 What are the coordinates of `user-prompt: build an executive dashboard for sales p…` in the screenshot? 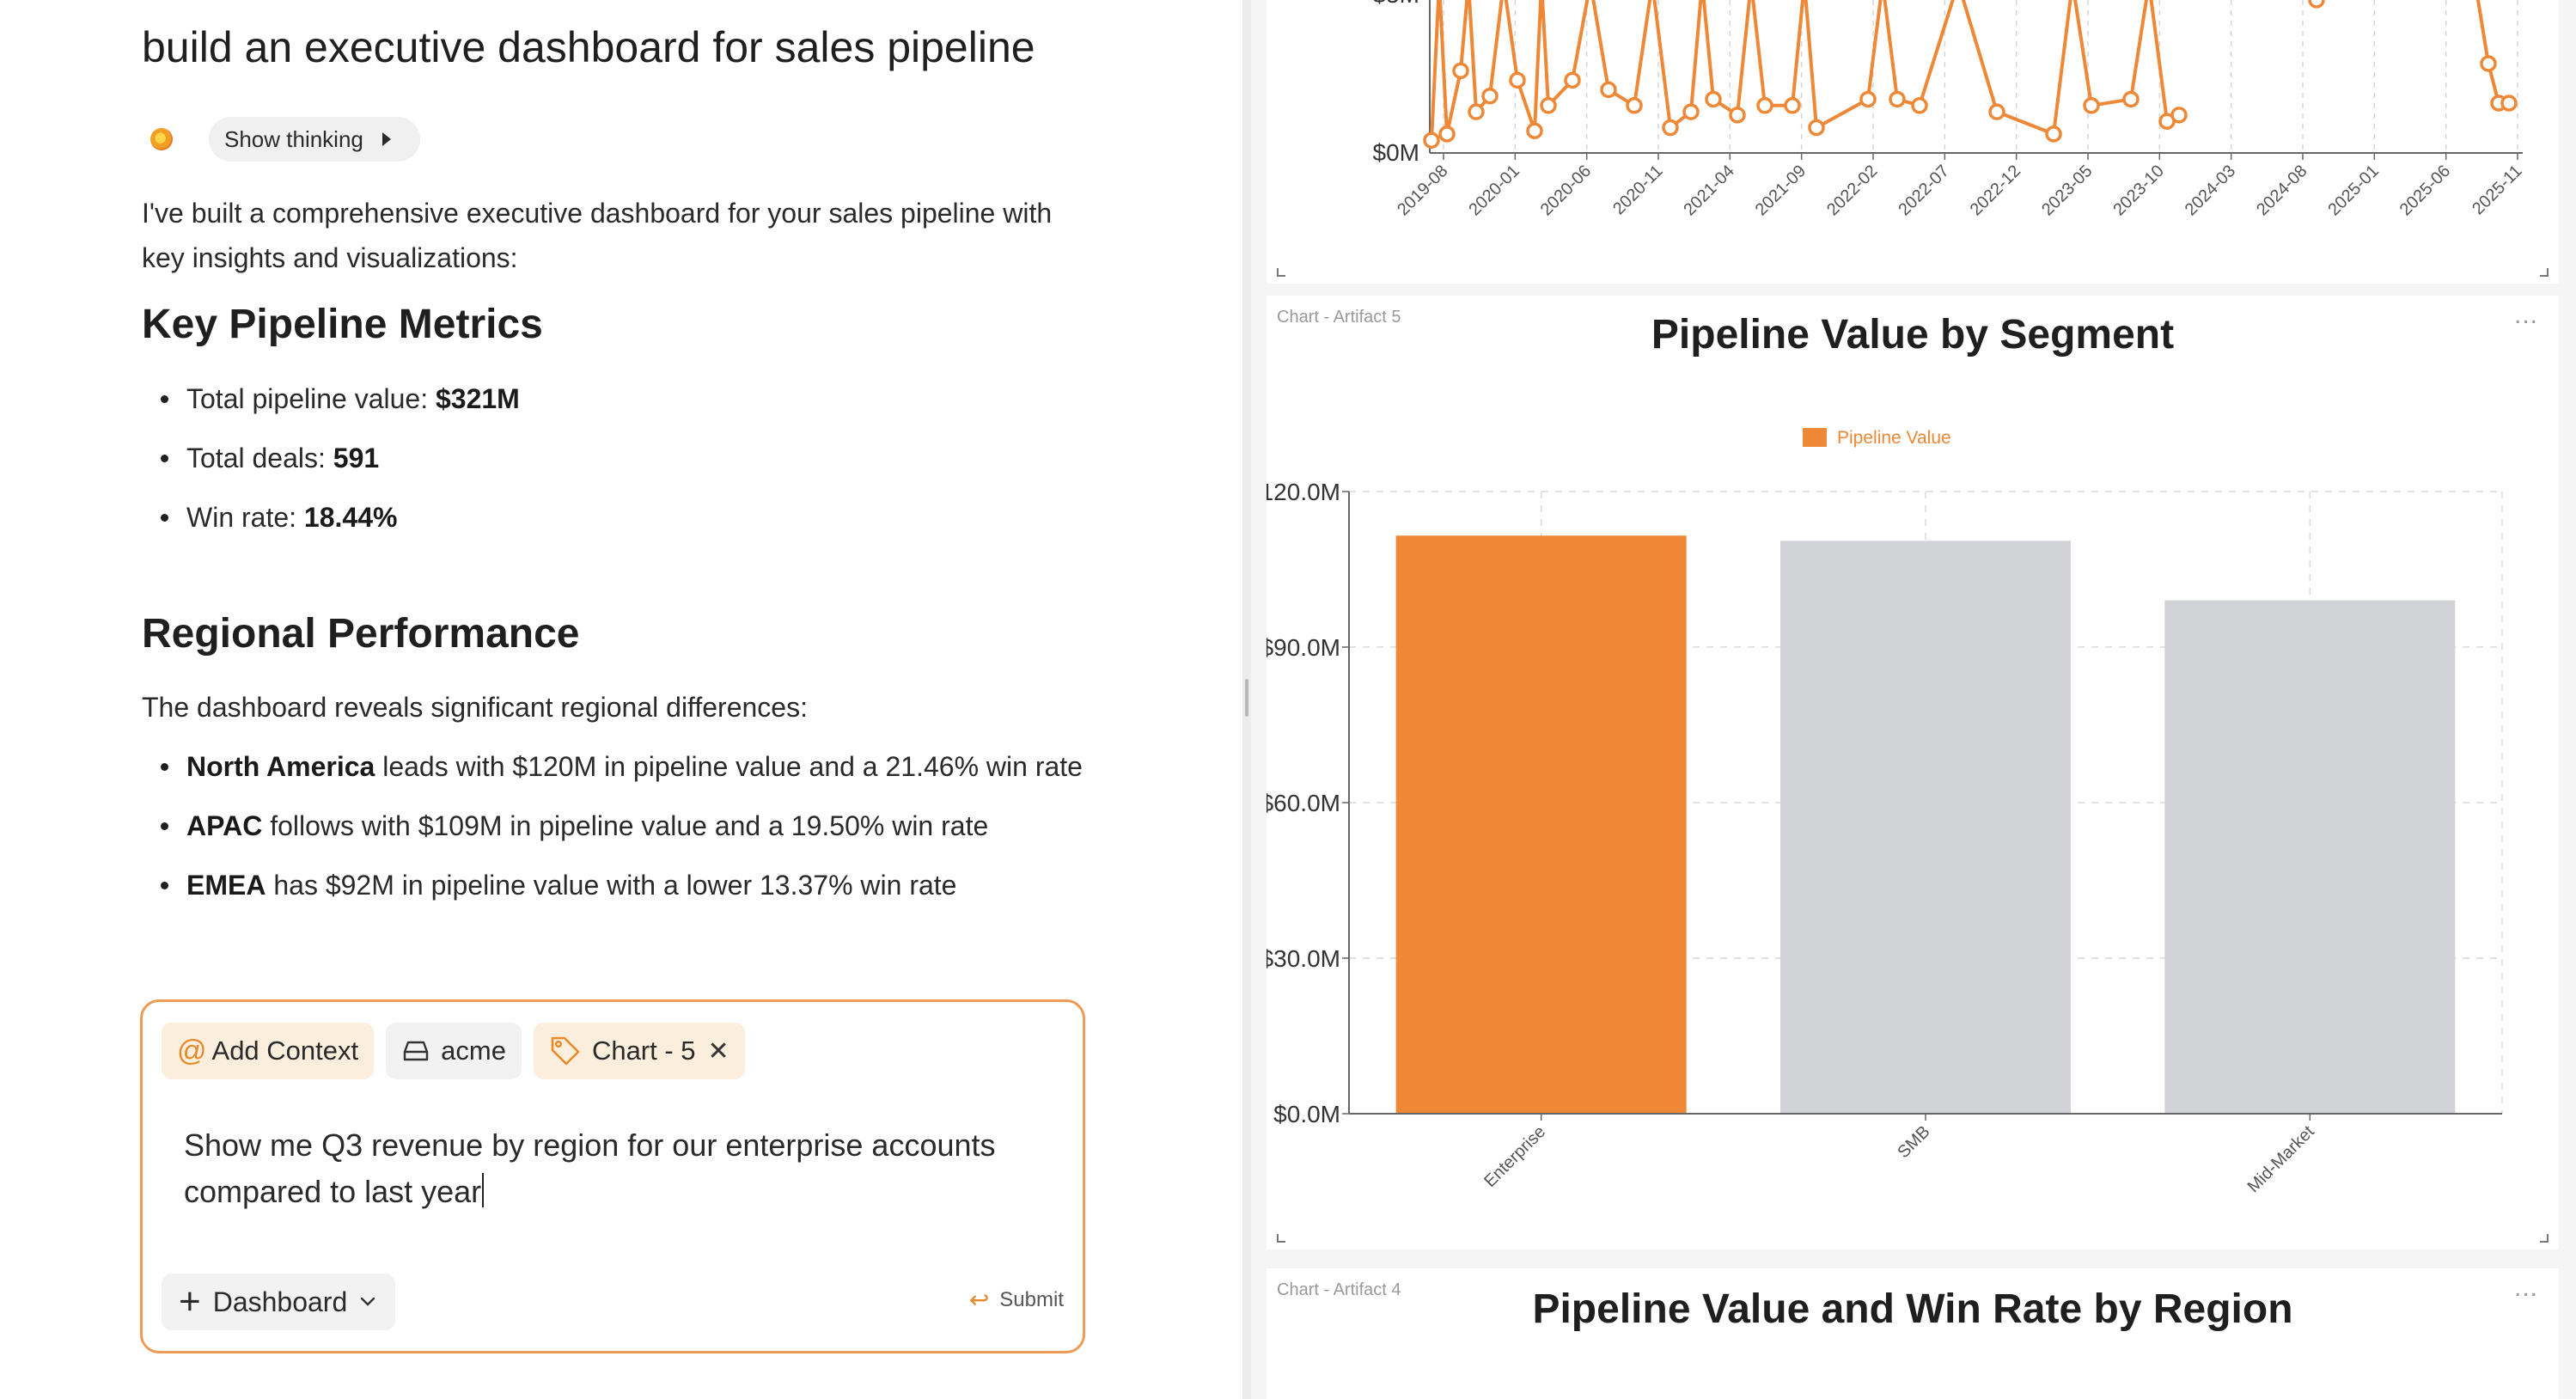 It's located at (588, 47).